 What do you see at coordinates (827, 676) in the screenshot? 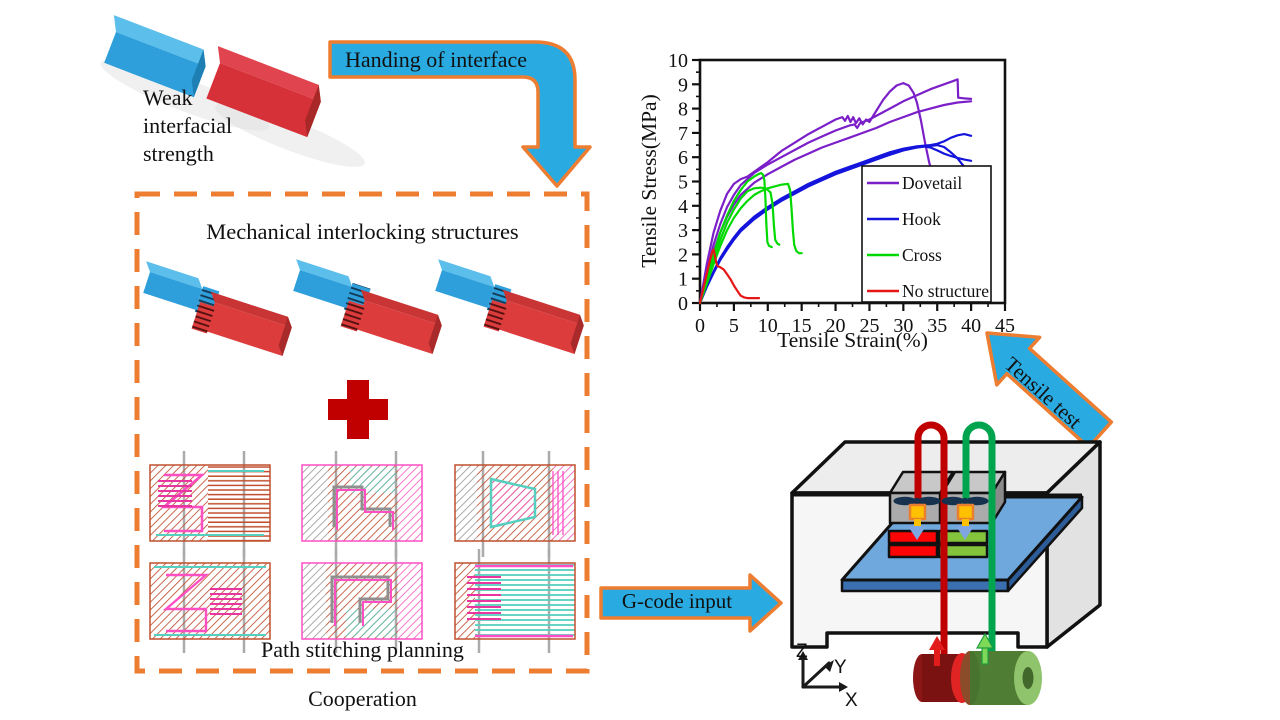
I see `xyz-axes-icon: Z Y X` at bounding box center [827, 676].